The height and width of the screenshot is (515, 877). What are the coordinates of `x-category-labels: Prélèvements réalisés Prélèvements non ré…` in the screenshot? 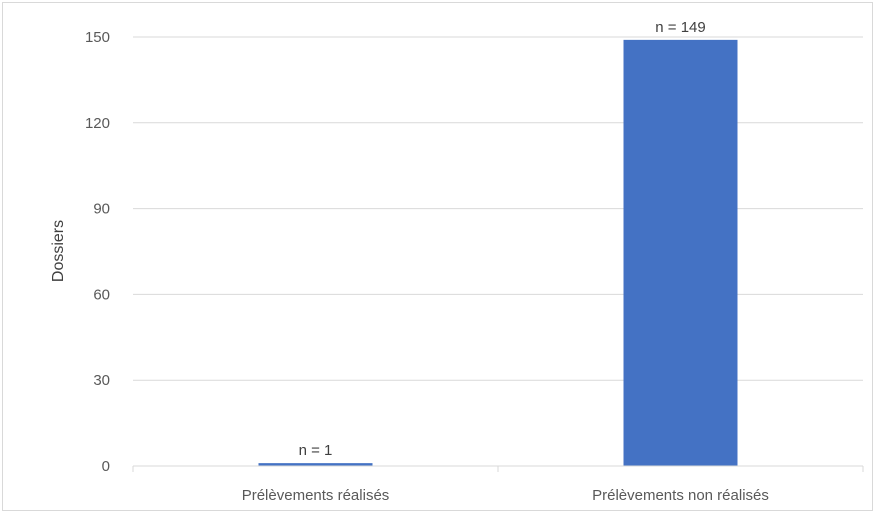 It's located at (505, 495).